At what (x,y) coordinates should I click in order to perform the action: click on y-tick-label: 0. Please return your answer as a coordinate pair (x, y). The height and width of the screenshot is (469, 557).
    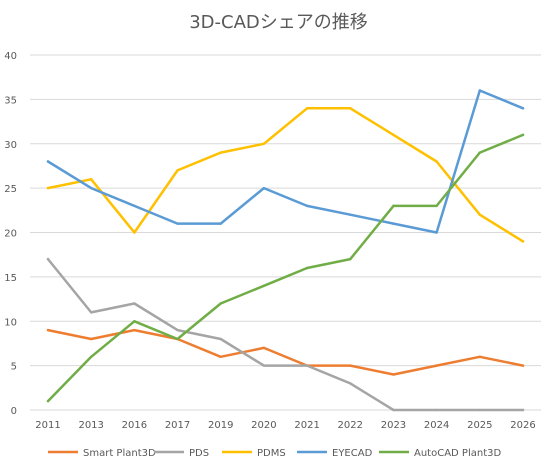
    Looking at the image, I should click on (14, 411).